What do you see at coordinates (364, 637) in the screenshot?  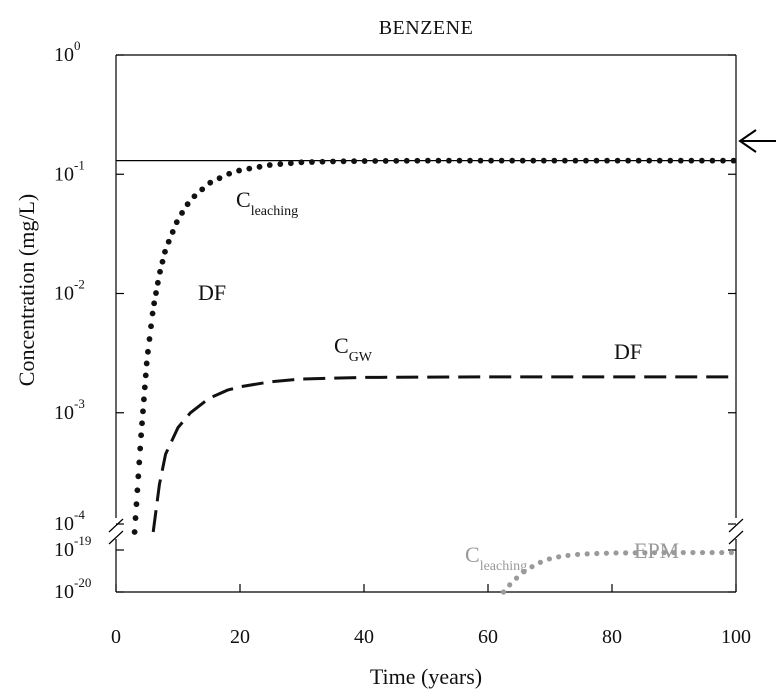 I see `x-tick-label: 40` at bounding box center [364, 637].